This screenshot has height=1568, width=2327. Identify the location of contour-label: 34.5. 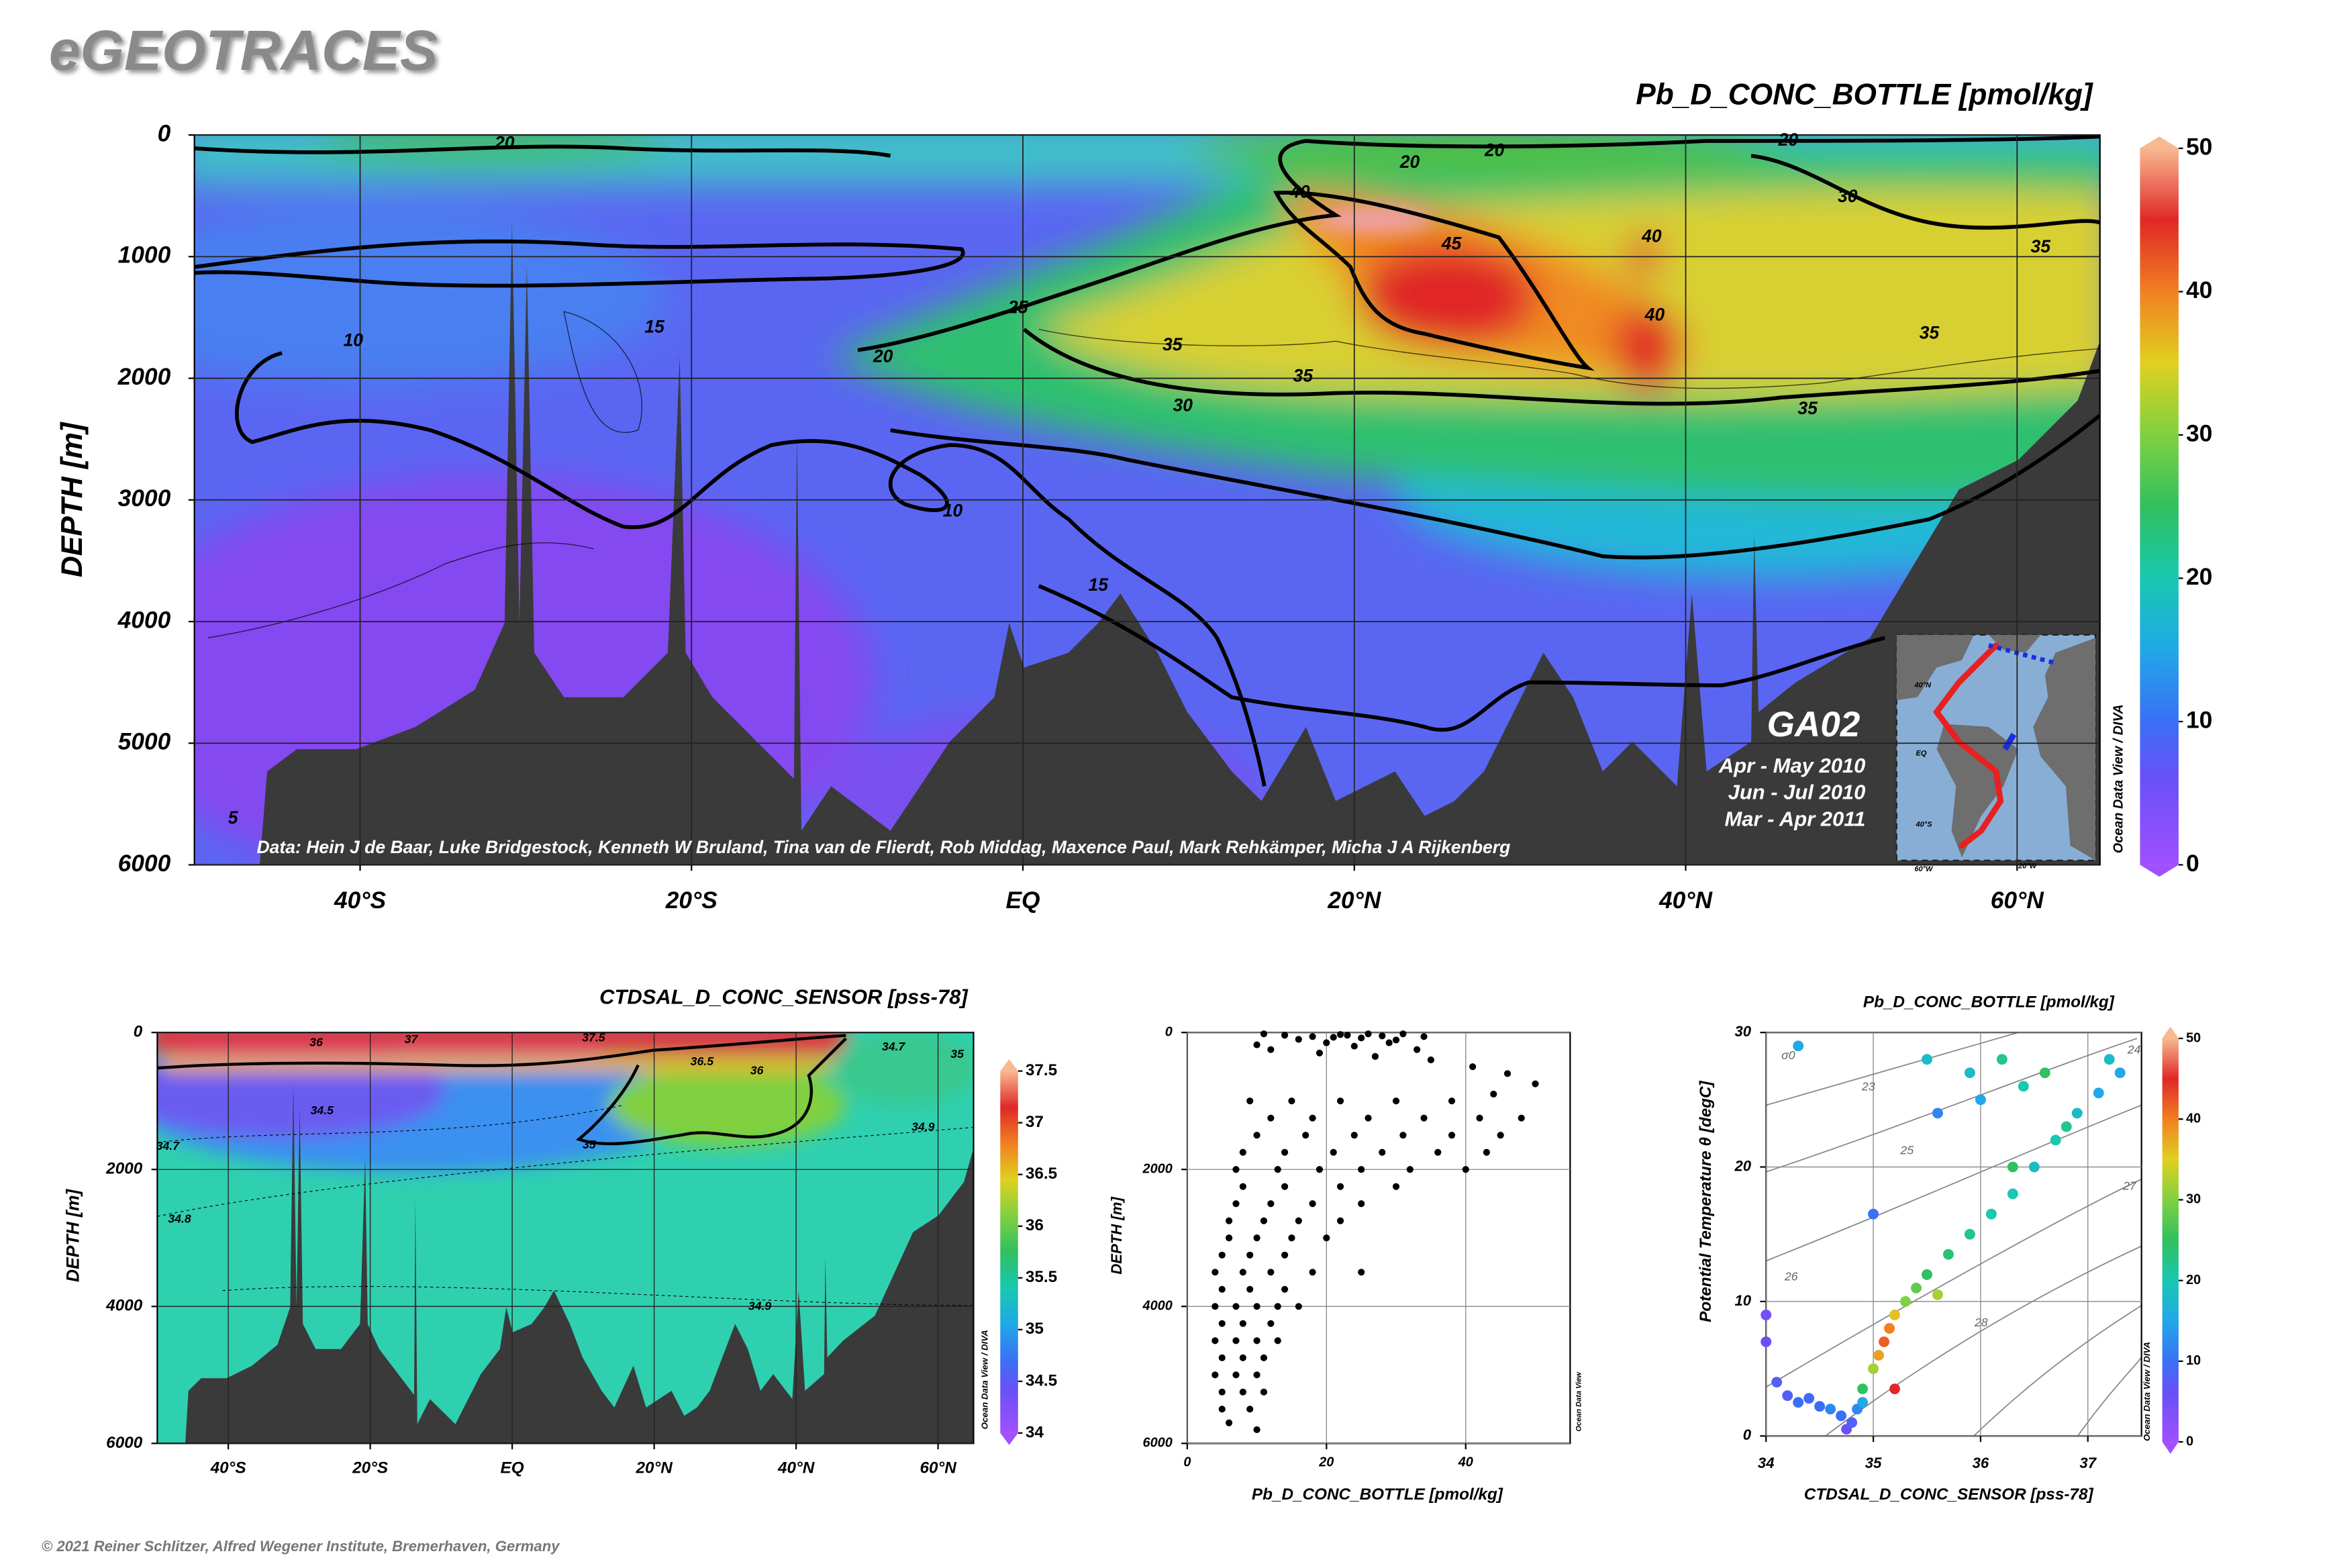
(323, 1110).